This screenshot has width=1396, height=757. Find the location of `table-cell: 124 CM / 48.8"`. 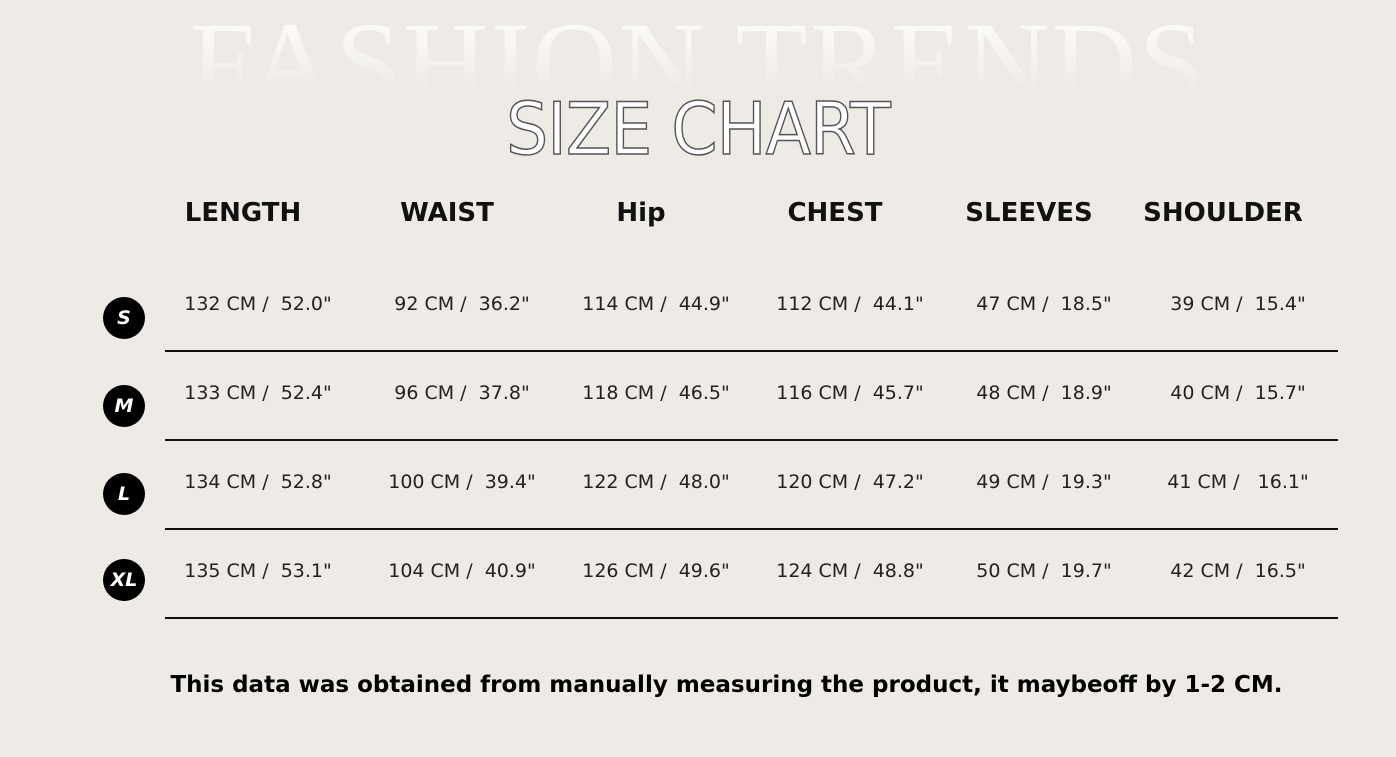

table-cell: 124 CM / 48.8" is located at coordinates (850, 571).